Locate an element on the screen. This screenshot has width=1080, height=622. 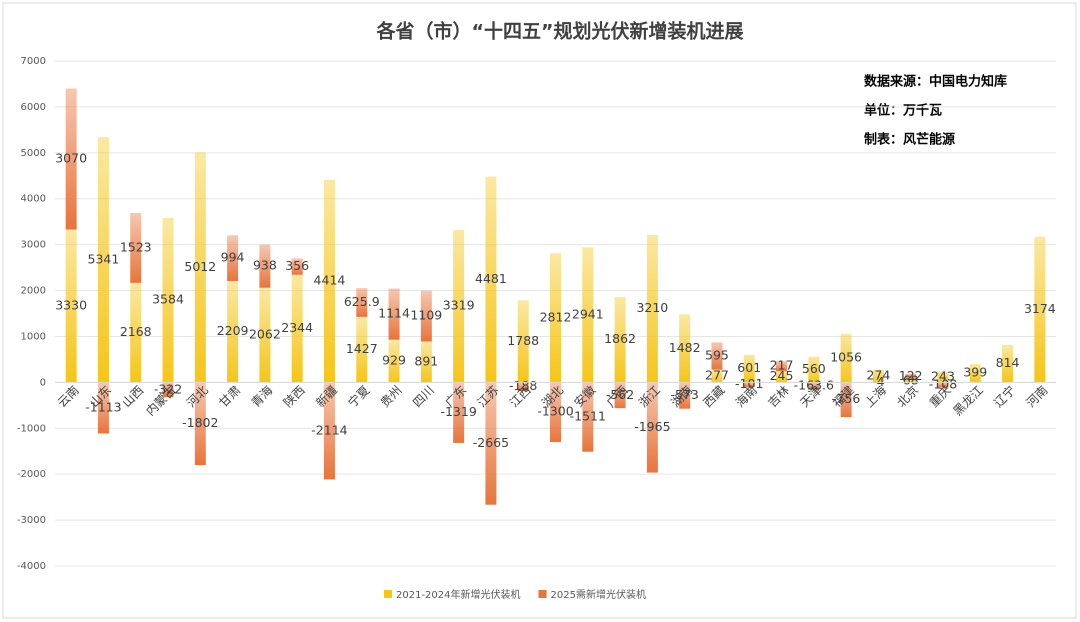
y-tick-label: 6000 is located at coordinates (33, 107).